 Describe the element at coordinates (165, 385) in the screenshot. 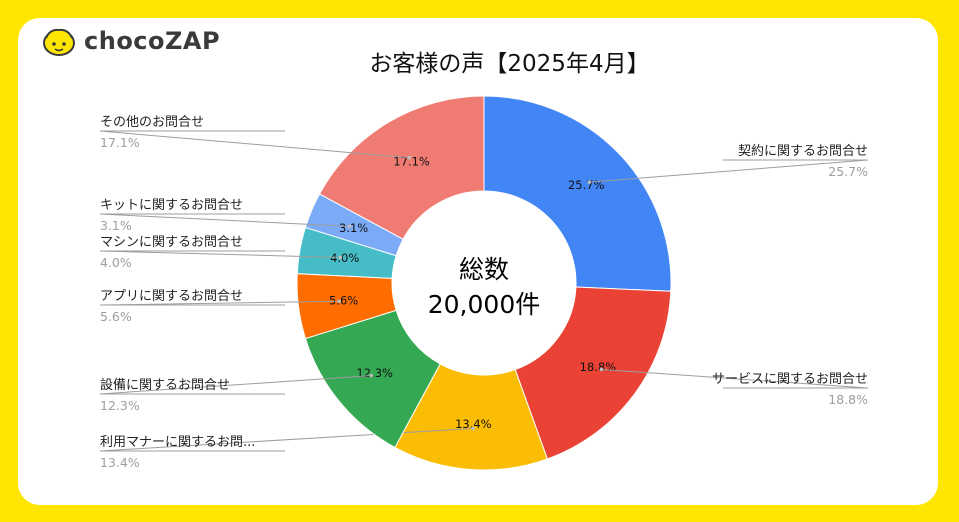

I see `slice-category-label: 設備に関するお問合せ` at that location.